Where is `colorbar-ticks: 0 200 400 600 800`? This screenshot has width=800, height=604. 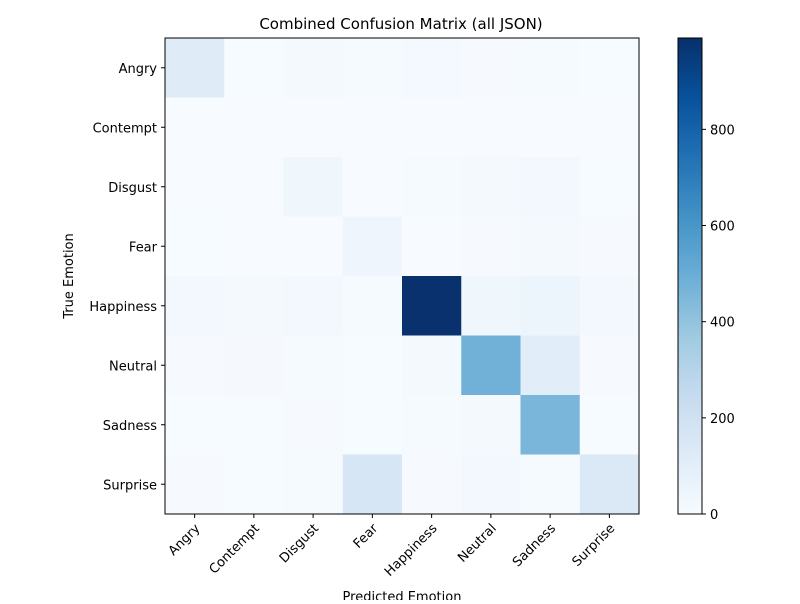 colorbar-ticks: 0 200 400 600 800 is located at coordinates (718, 323).